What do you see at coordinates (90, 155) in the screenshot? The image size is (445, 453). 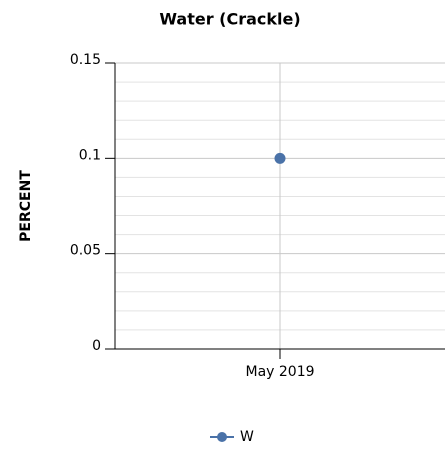 I see `y-tick-label: 0.1` at bounding box center [90, 155].